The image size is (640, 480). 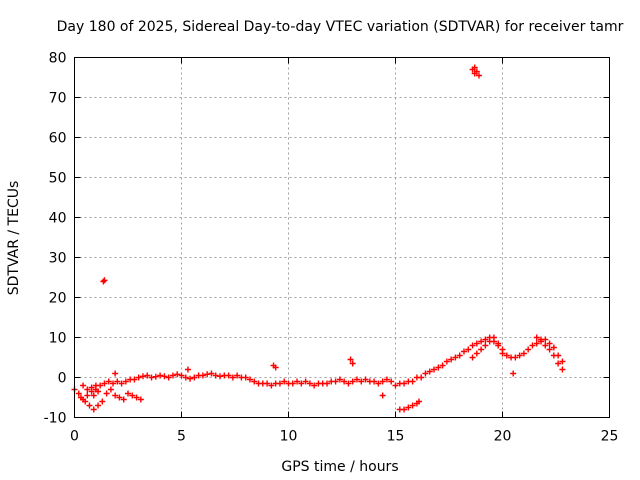 What do you see at coordinates (58, 99) in the screenshot?
I see `y-tick-label: 70` at bounding box center [58, 99].